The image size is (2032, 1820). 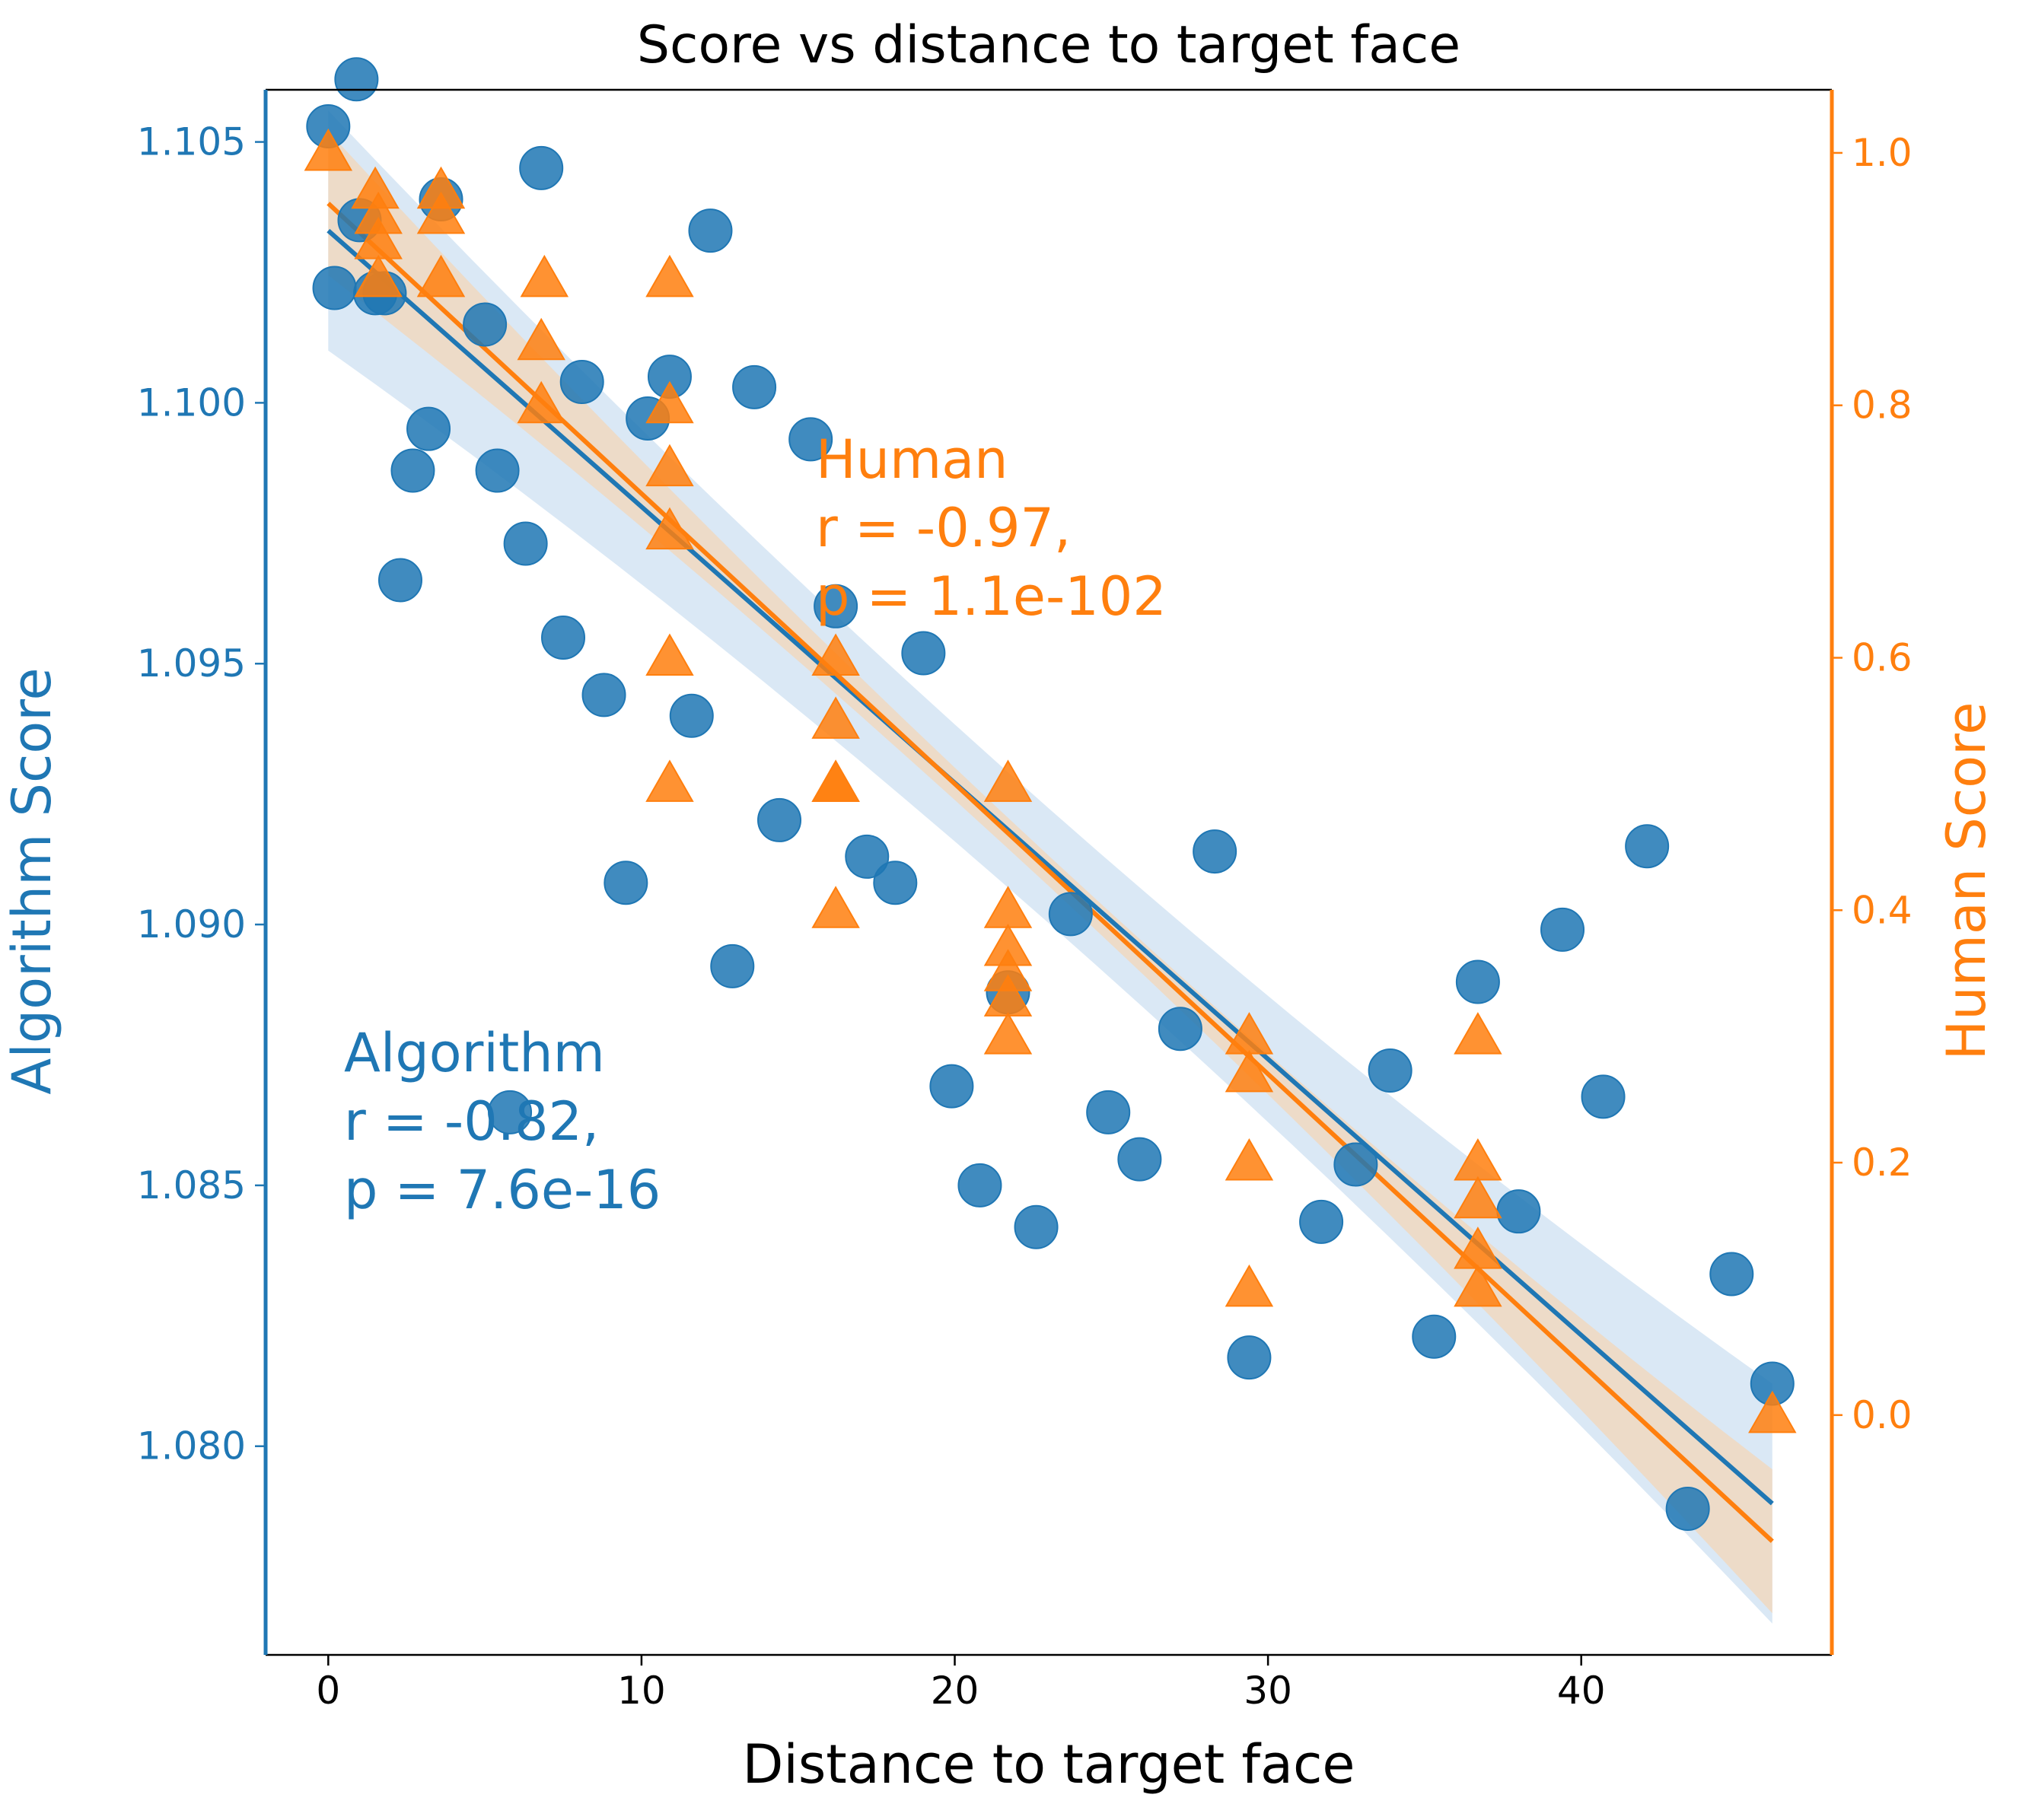 I want to click on y-tick-label-right: 0.0, so click(x=1883, y=1415).